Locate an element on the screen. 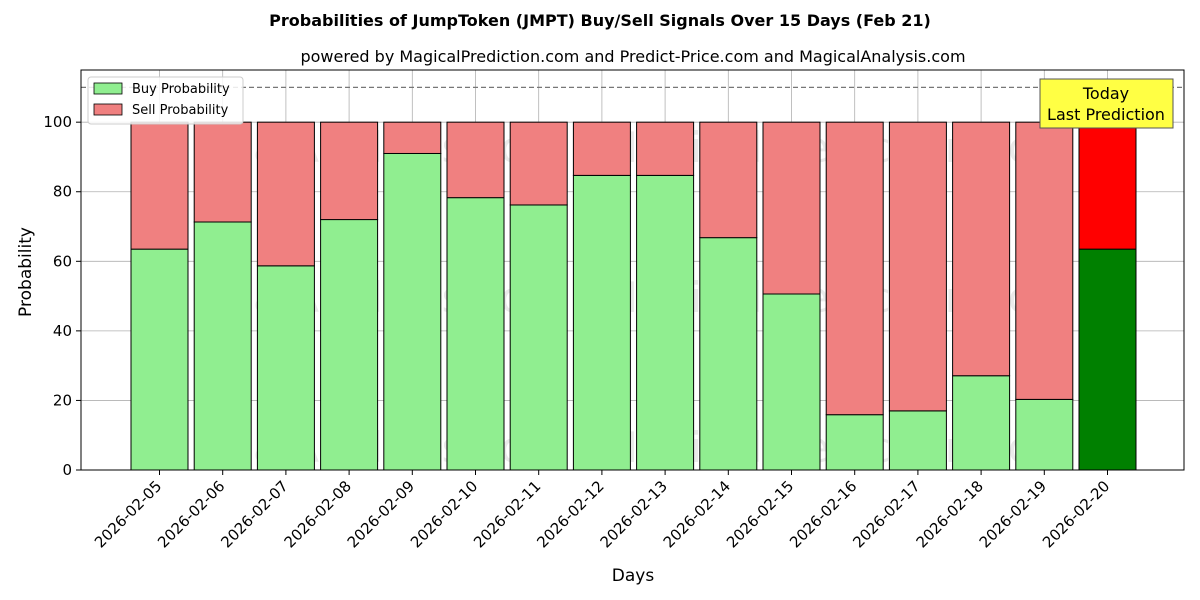 This screenshot has width=1200, height=600. x-tick-label: 2026-02-15 is located at coordinates (760, 514).